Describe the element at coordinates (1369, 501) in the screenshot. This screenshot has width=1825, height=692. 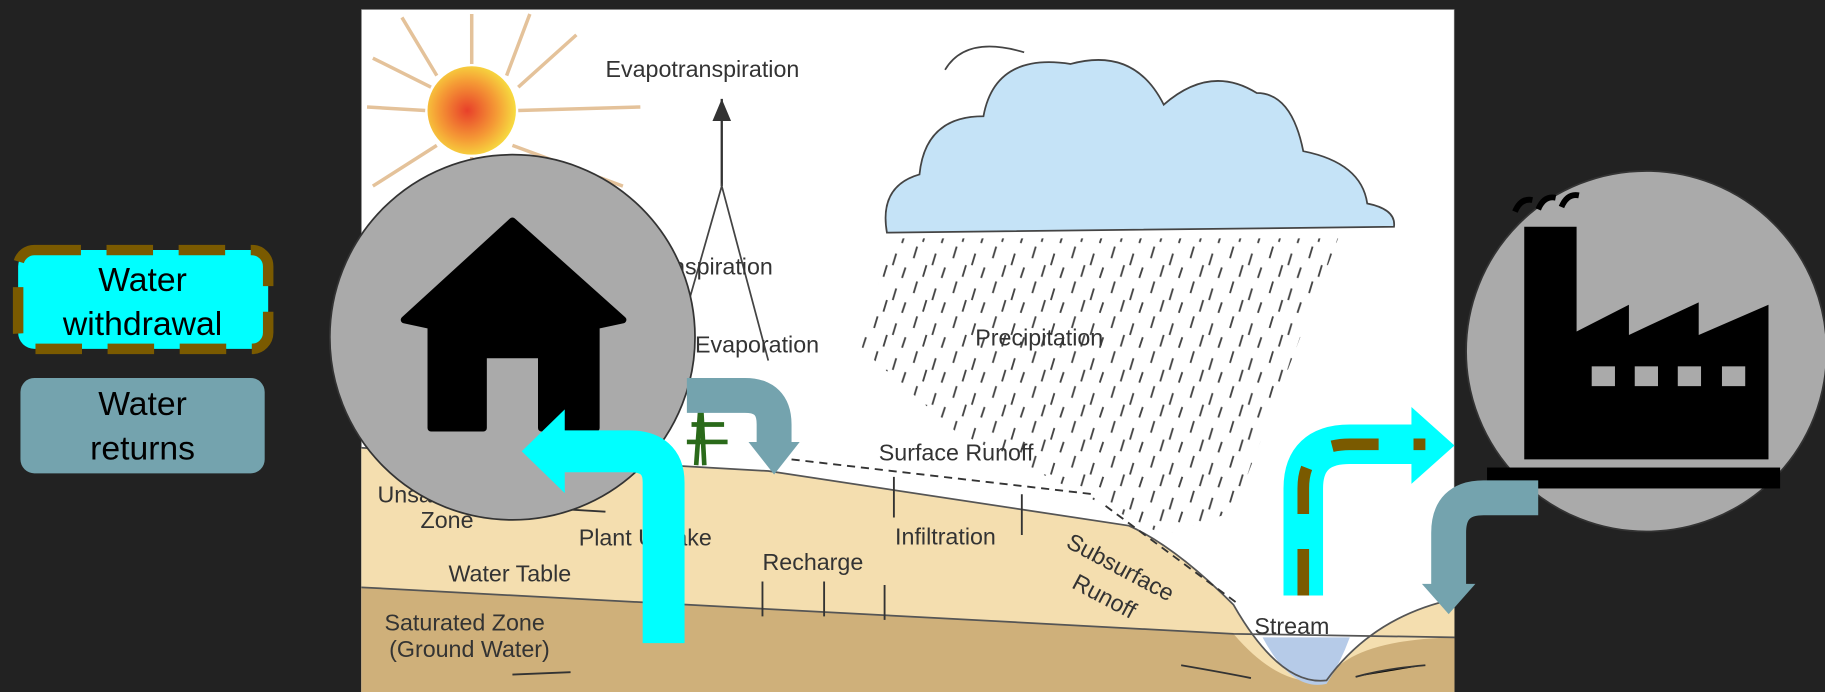
I see `stream-withdrawal-arrow` at that location.